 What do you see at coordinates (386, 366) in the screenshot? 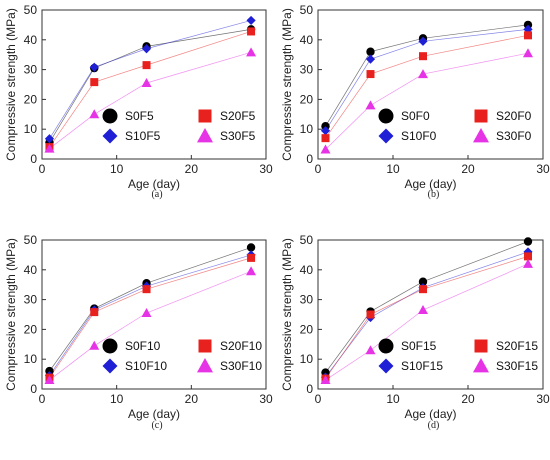
I see `legend-marker-S10F15` at bounding box center [386, 366].